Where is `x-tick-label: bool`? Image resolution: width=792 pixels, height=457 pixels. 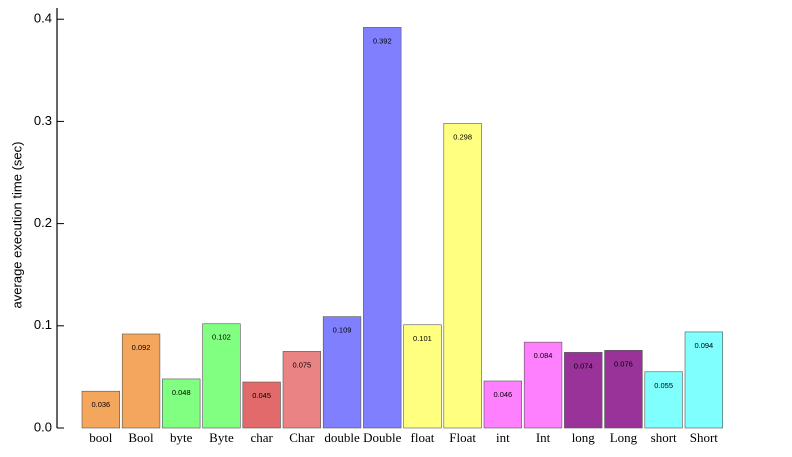 x-tick-label: bool is located at coordinates (101, 437).